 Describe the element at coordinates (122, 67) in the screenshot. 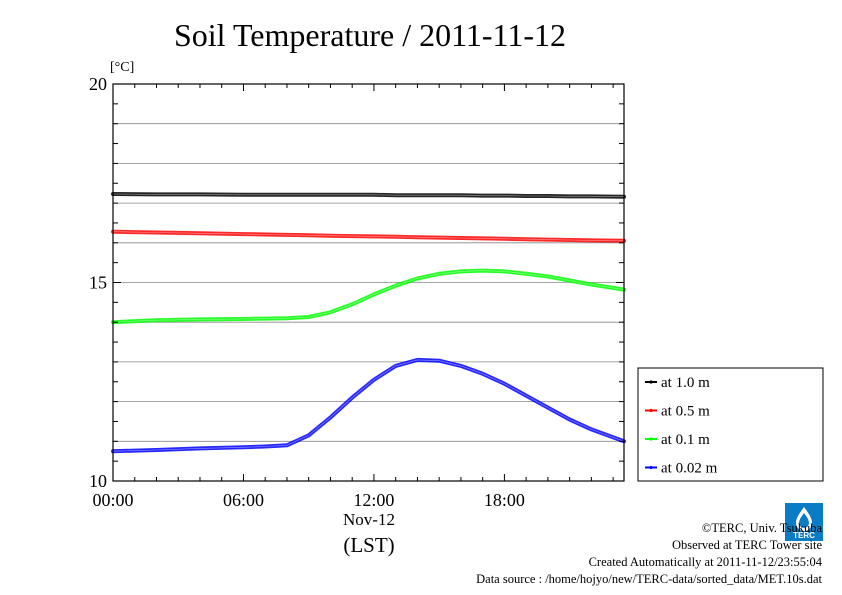

I see `y-axis-label: [°C]` at that location.